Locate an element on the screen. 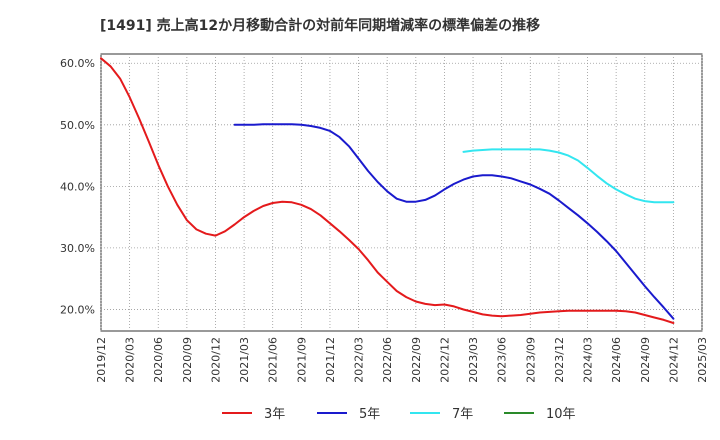 The image size is (720, 440). x-tick-label: 2023/03 is located at coordinates (473, 360).